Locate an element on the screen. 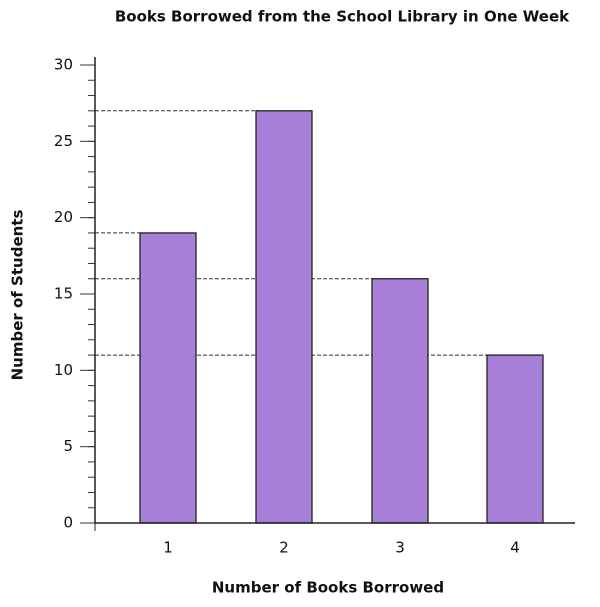 Image resolution: width=600 pixels, height=607 pixels. x-tick-label: 3 is located at coordinates (400, 548).